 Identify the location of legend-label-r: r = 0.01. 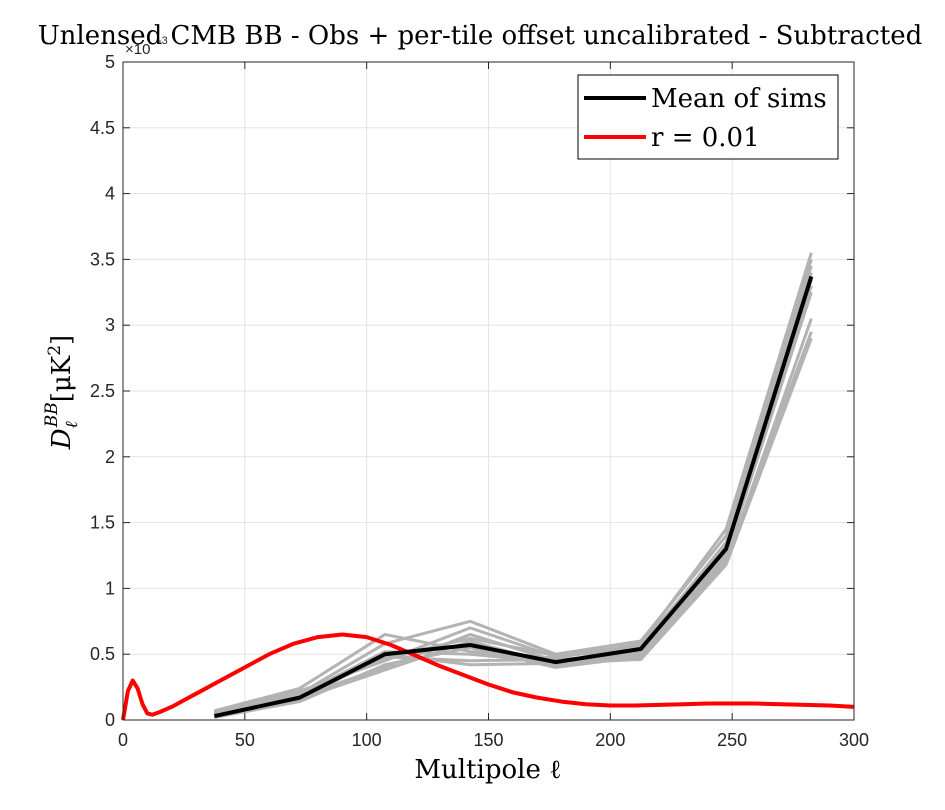
(705, 138).